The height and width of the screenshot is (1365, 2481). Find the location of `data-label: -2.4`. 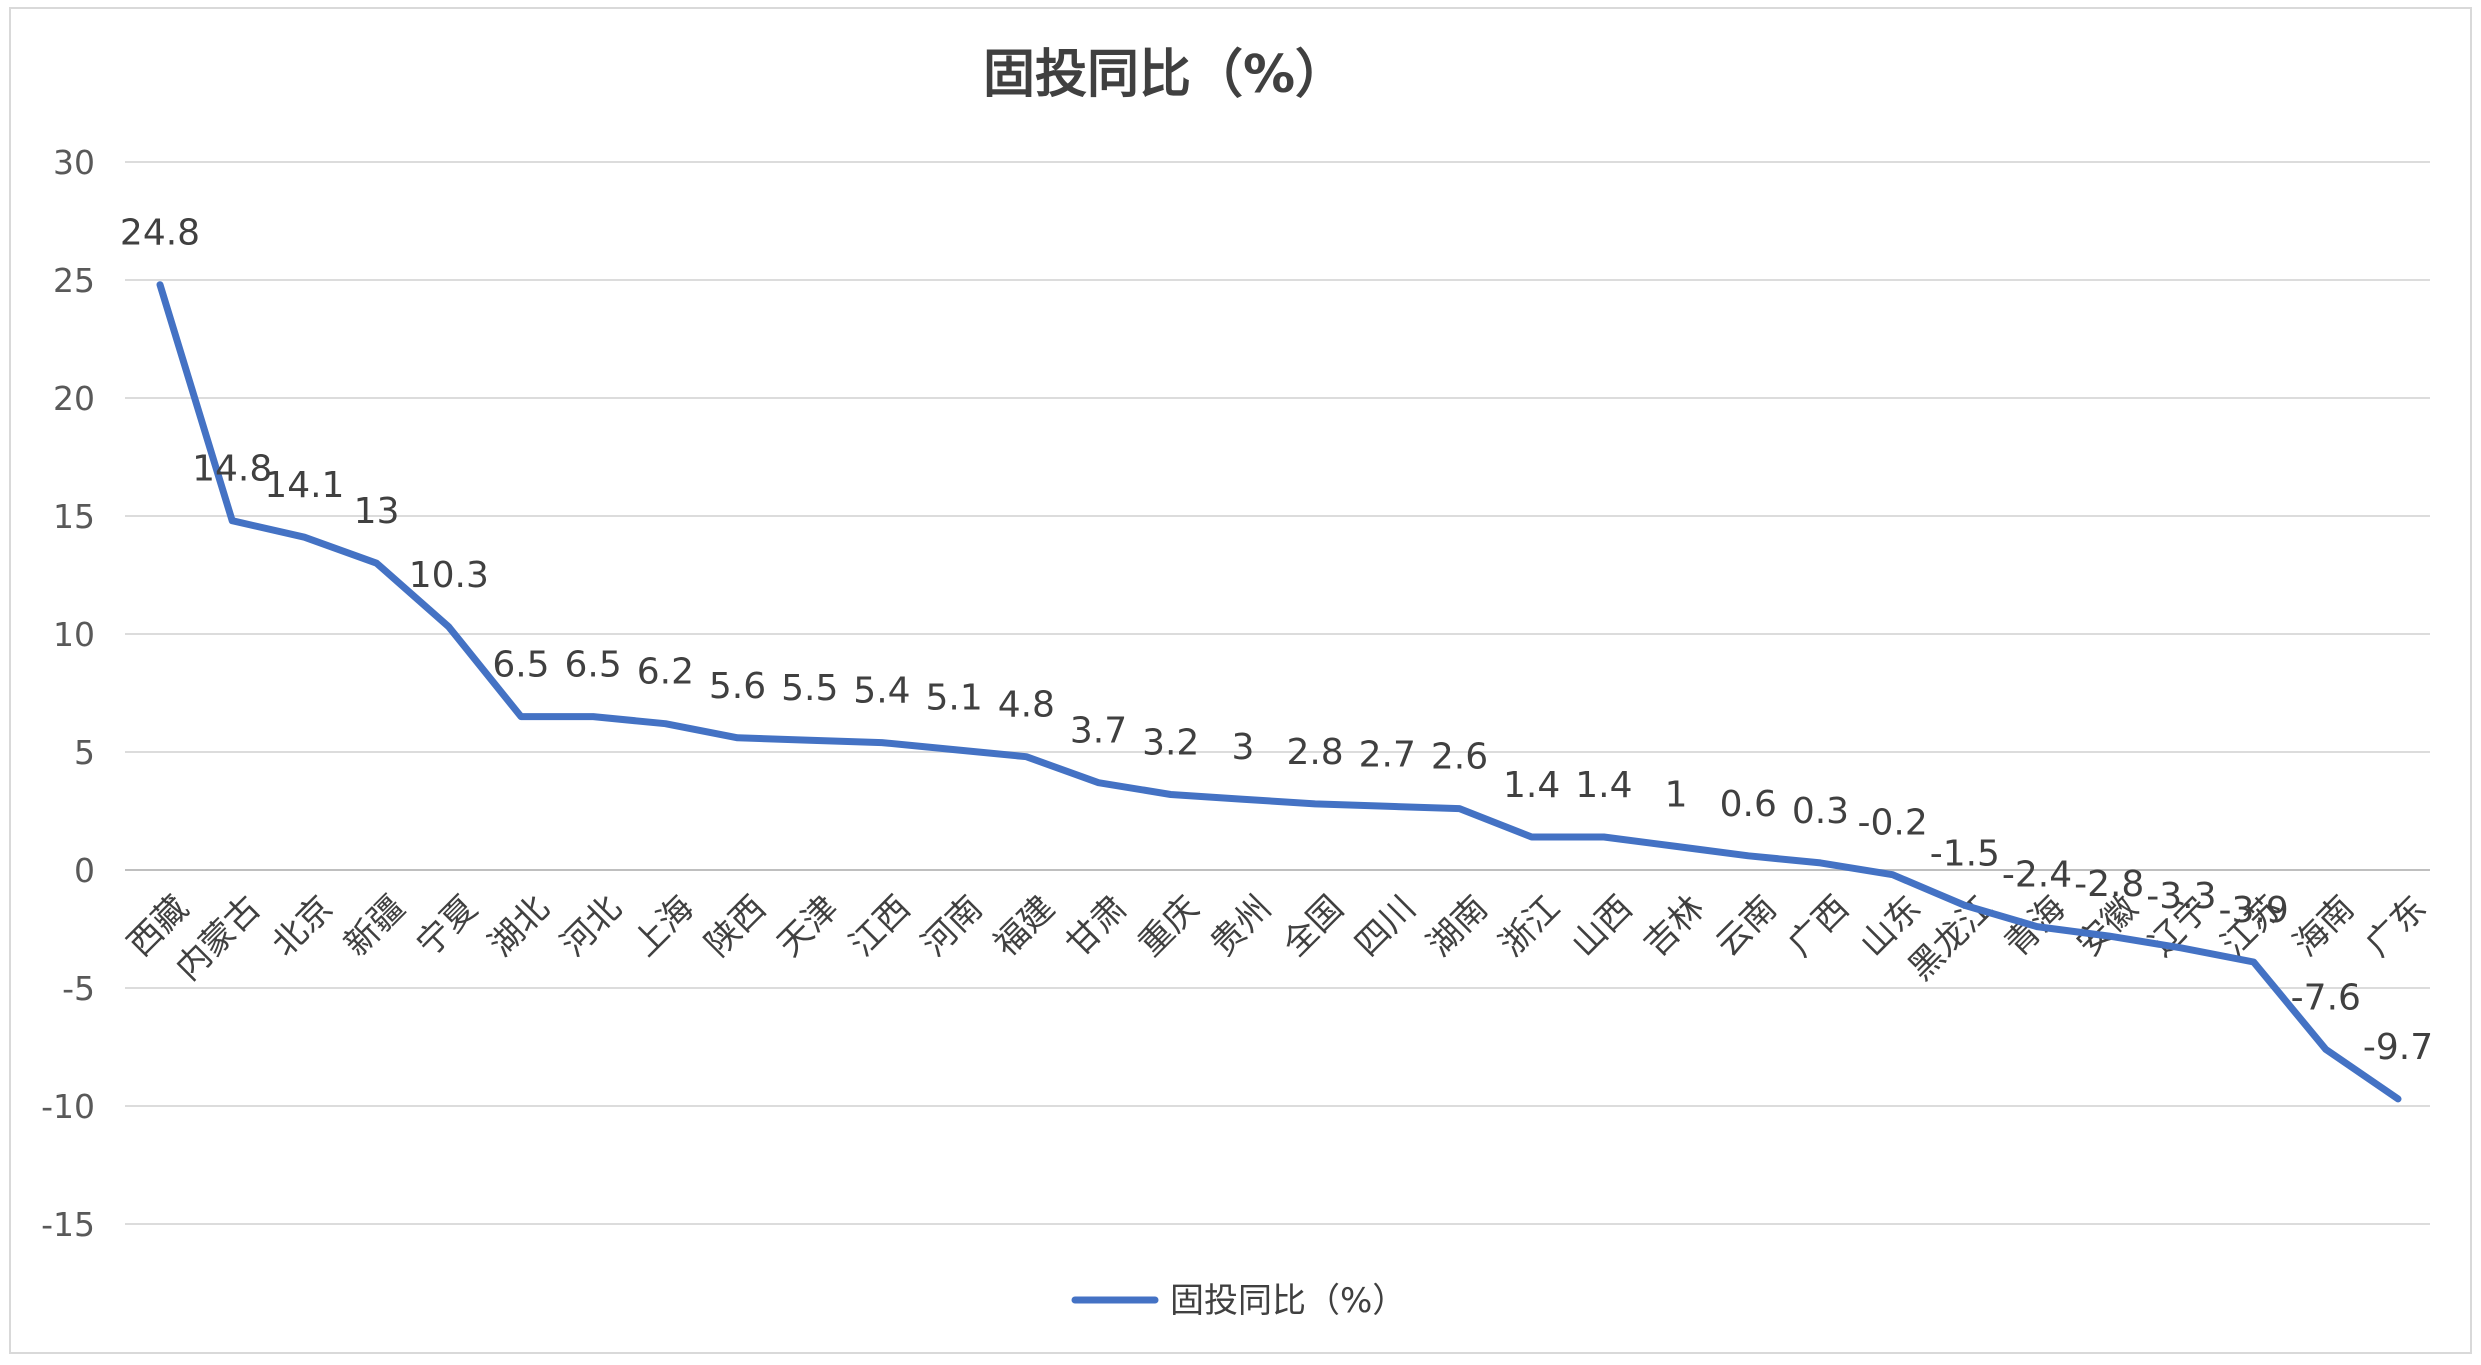

data-label: -2.4 is located at coordinates (2037, 875).